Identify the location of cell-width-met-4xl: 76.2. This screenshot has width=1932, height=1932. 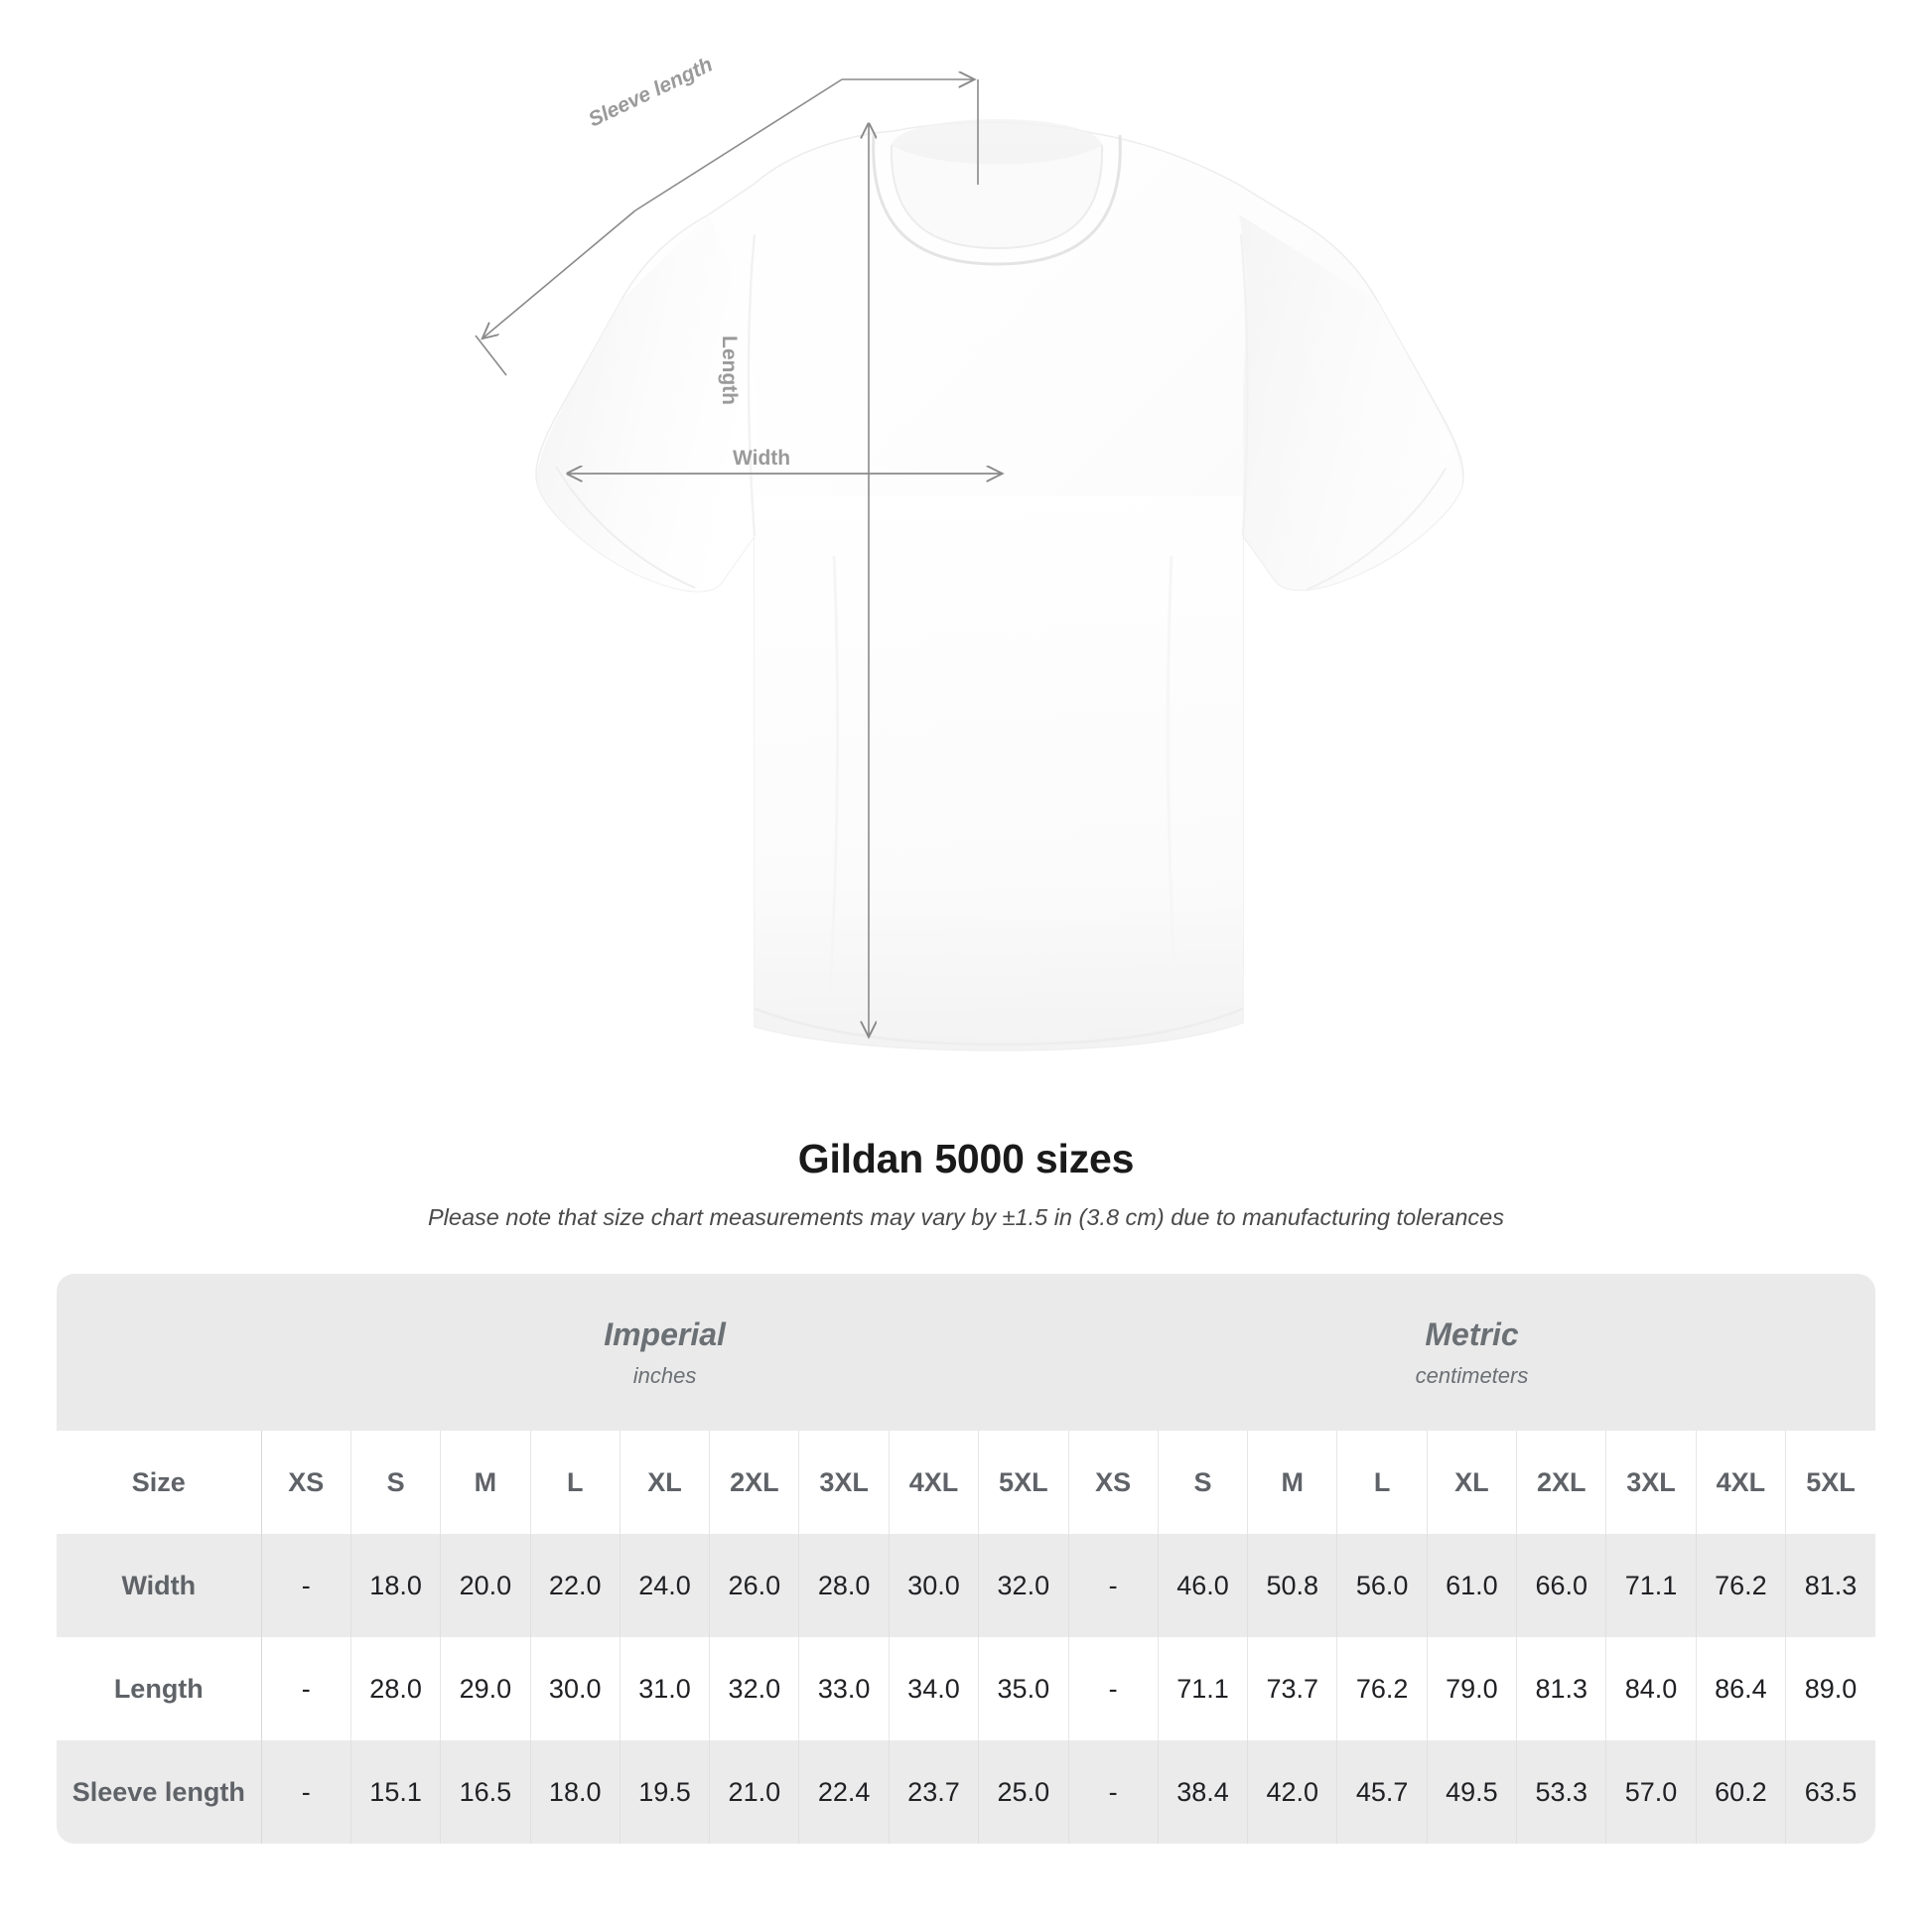
(1741, 1586).